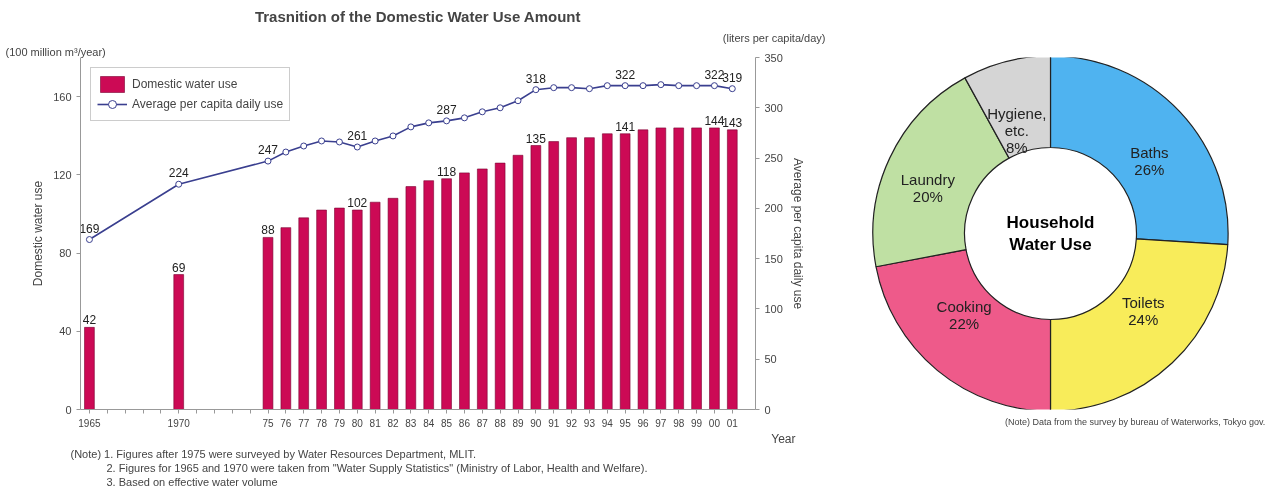 The image size is (1271, 487). I want to click on x-tick-label: 82, so click(393, 423).